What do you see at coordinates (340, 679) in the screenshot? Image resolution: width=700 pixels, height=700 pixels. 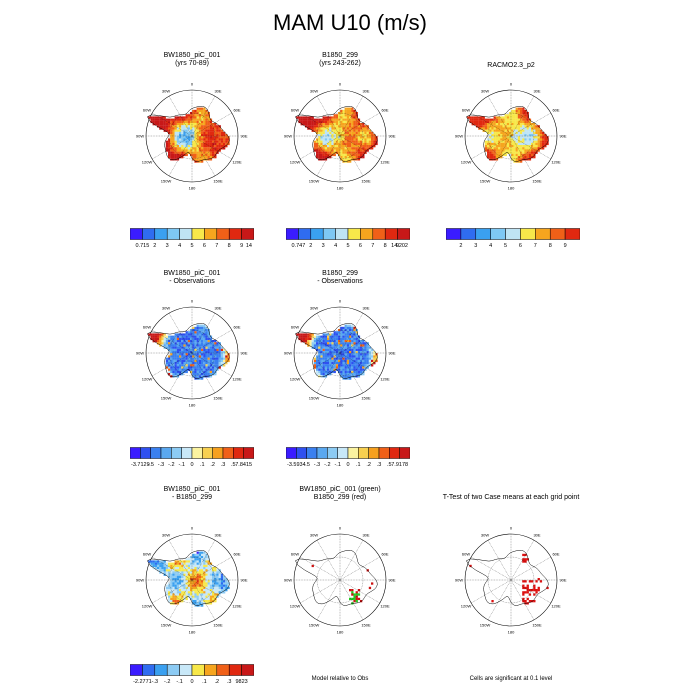 I see `panel-footnote-7: Model relative to Obs` at bounding box center [340, 679].